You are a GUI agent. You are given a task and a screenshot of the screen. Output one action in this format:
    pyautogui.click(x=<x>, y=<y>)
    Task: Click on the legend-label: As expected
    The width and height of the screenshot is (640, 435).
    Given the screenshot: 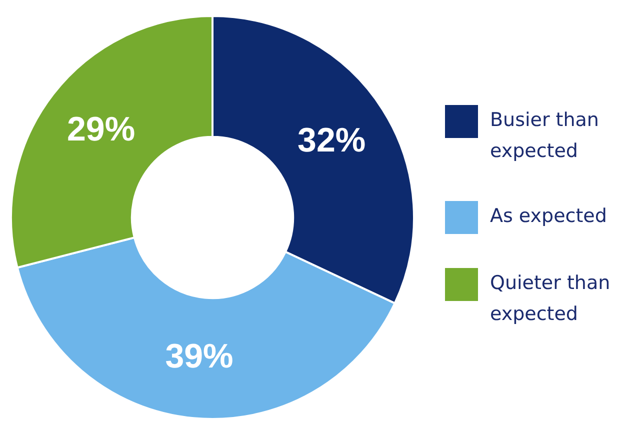 What is the action you would take?
    pyautogui.click(x=549, y=216)
    